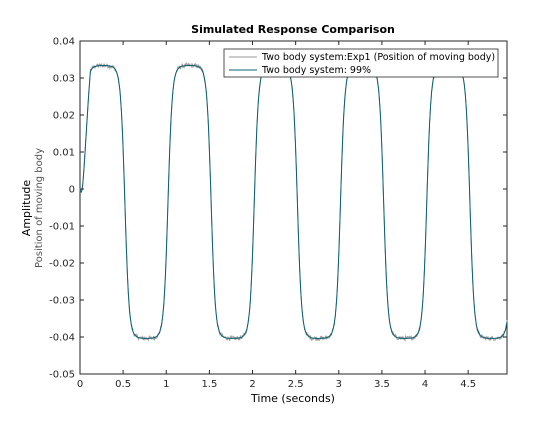 The image size is (560, 425). Describe the element at coordinates (339, 384) in the screenshot. I see `x-tick-label: 3` at that location.